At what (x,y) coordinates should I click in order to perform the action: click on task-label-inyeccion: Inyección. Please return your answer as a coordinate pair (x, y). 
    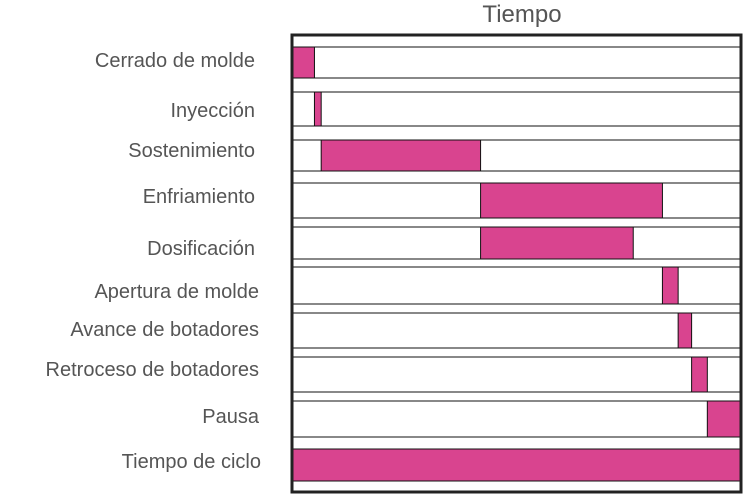
    Looking at the image, I should click on (213, 111).